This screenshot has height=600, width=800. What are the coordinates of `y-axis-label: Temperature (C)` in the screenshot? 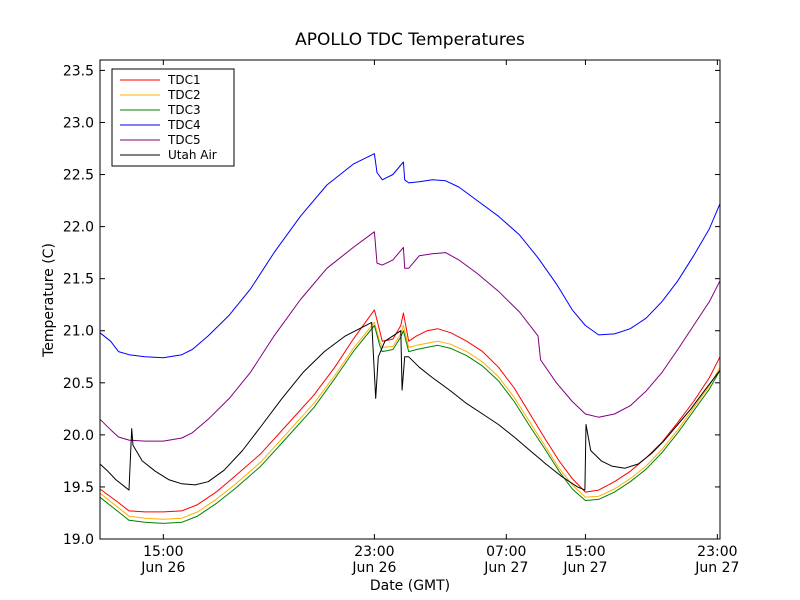 It's located at (49, 300).